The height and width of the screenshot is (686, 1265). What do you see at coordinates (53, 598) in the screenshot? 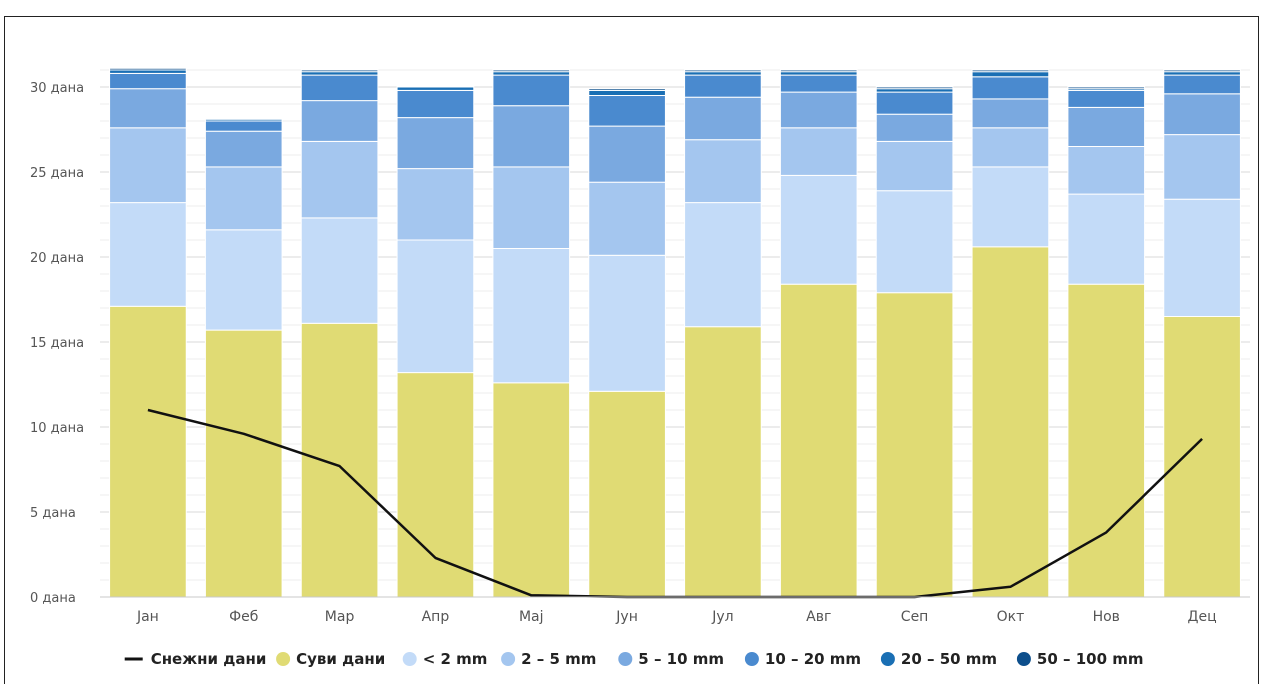
I see `y-tick-label: 0 дана` at bounding box center [53, 598].